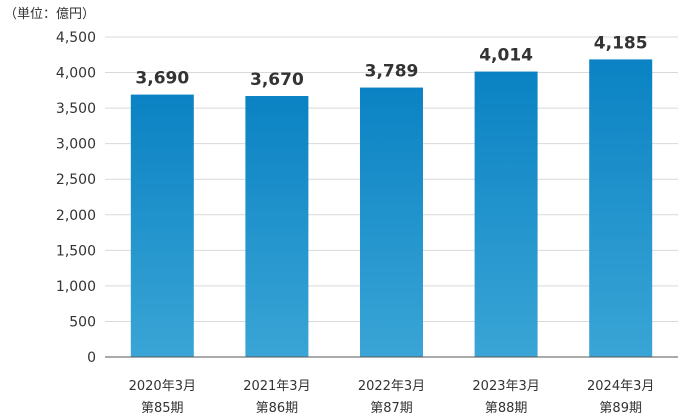  What do you see at coordinates (82, 322) in the screenshot?
I see `y-tick-label: 500` at bounding box center [82, 322].